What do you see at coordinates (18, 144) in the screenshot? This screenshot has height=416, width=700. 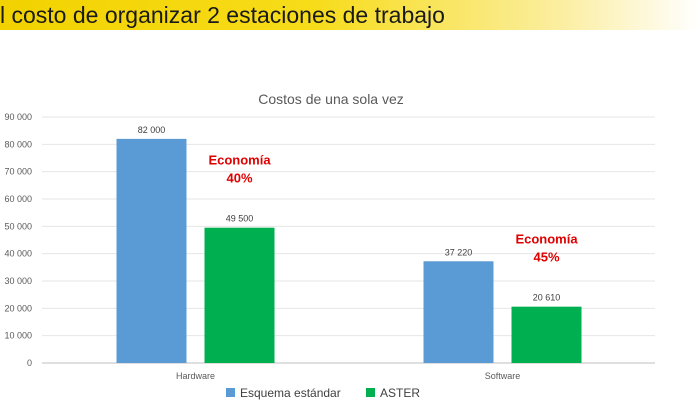 I see `y-tick-label: 80 000` at bounding box center [18, 144].